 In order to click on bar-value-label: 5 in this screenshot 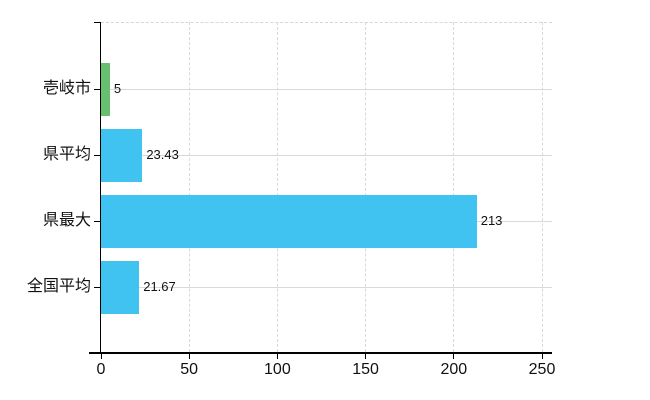, I will do `click(117, 88)`.